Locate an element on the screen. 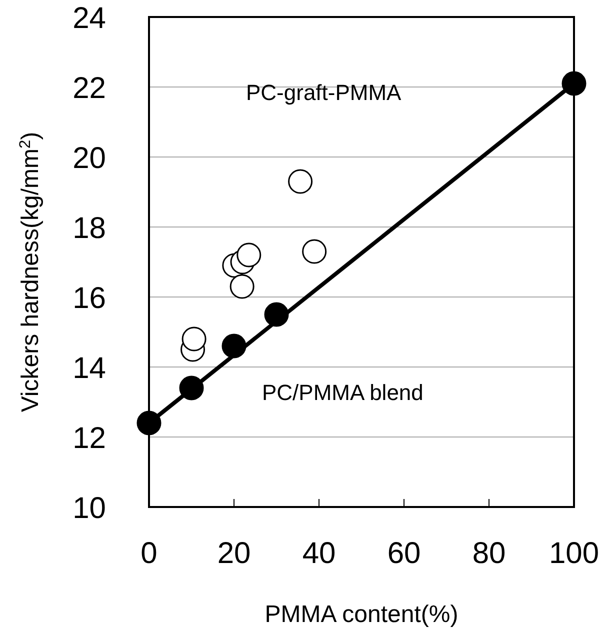 Image resolution: width=612 pixels, height=633 pixels. x-tick-label: 40 is located at coordinates (319, 553).